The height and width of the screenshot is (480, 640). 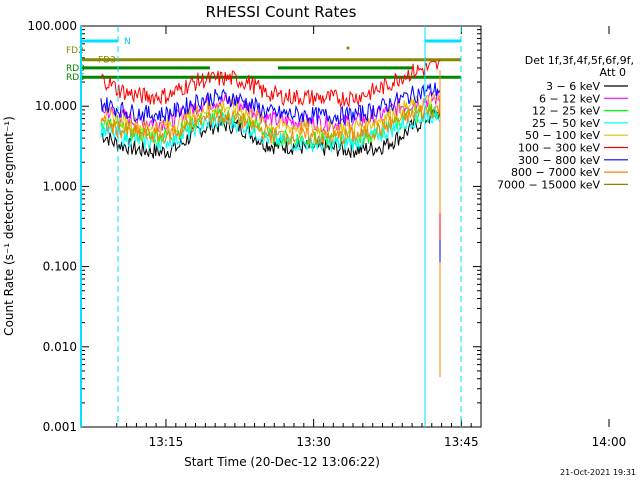 I want to click on series-line-300-800-keV, so click(x=270, y=104).